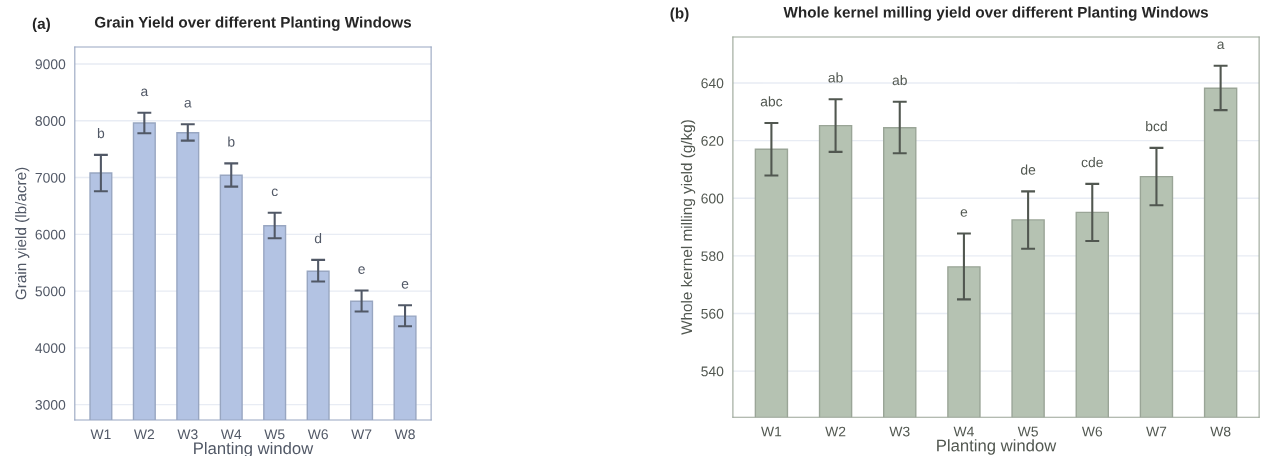  What do you see at coordinates (253, 23) in the screenshot?
I see `chart-title: Grain Yield over different Planting Windows` at bounding box center [253, 23].